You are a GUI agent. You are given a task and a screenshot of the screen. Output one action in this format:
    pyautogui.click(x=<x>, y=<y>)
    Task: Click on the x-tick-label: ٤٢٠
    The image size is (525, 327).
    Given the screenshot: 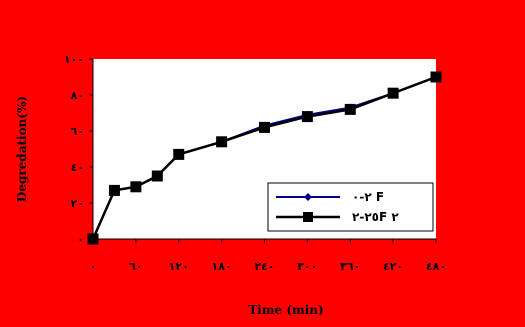 What is the action you would take?
    pyautogui.click(x=393, y=266)
    